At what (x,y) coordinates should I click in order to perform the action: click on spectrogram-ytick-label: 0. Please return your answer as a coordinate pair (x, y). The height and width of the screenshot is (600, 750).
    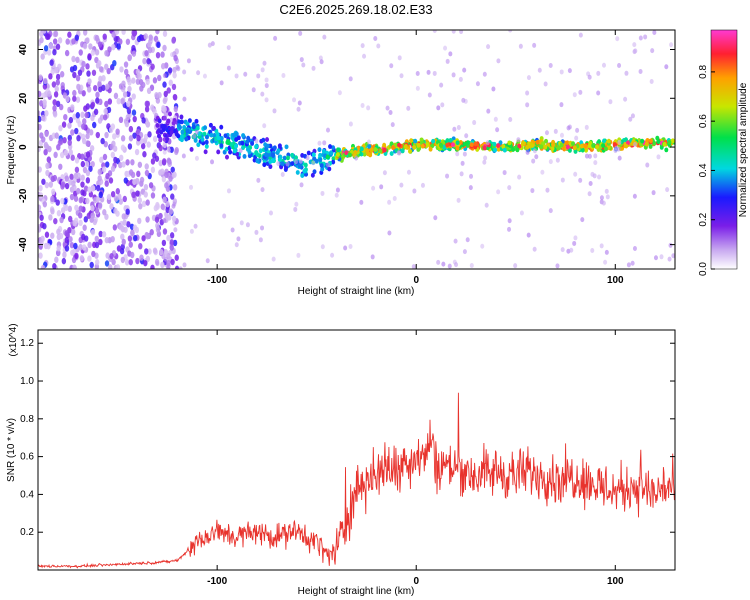
    Looking at the image, I should click on (23, 147).